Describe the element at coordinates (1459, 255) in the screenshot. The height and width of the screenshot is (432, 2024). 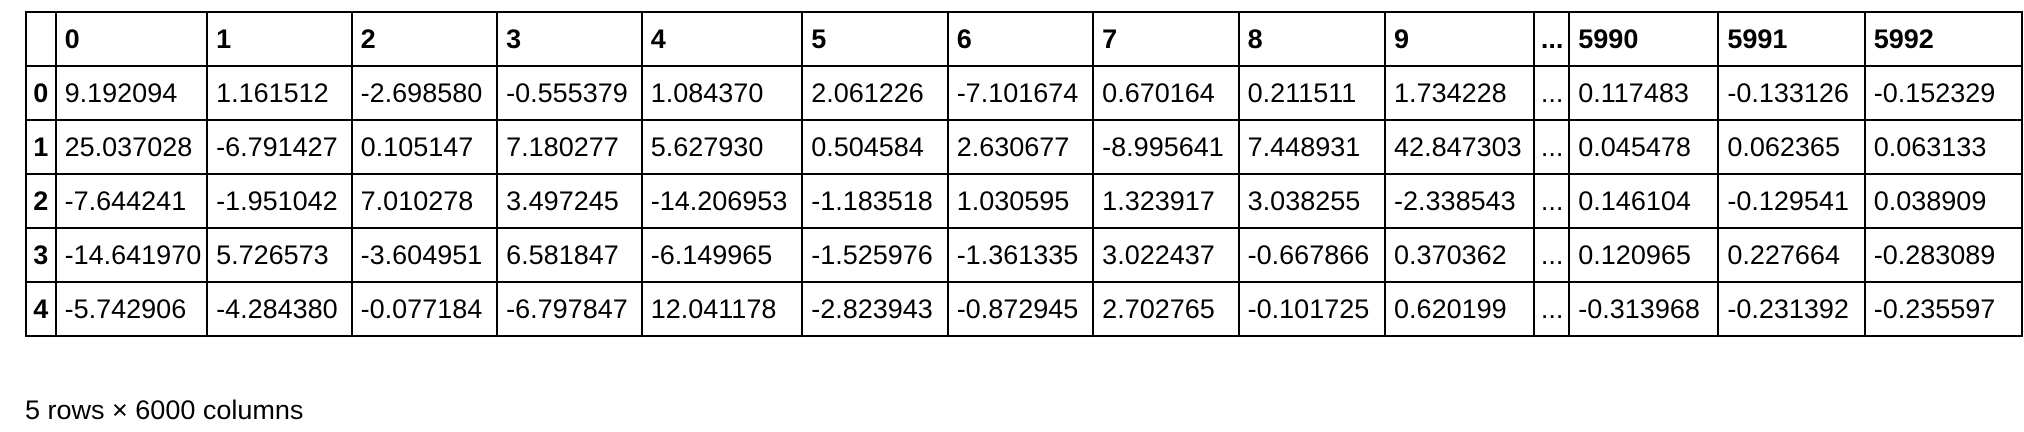
I see `table-cell: 0.370362` at that location.